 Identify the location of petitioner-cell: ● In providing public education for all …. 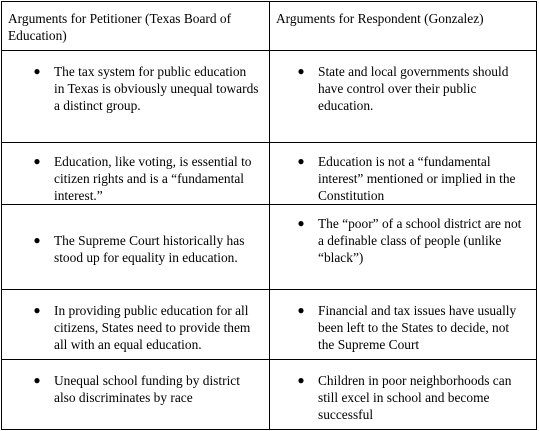
(135, 324).